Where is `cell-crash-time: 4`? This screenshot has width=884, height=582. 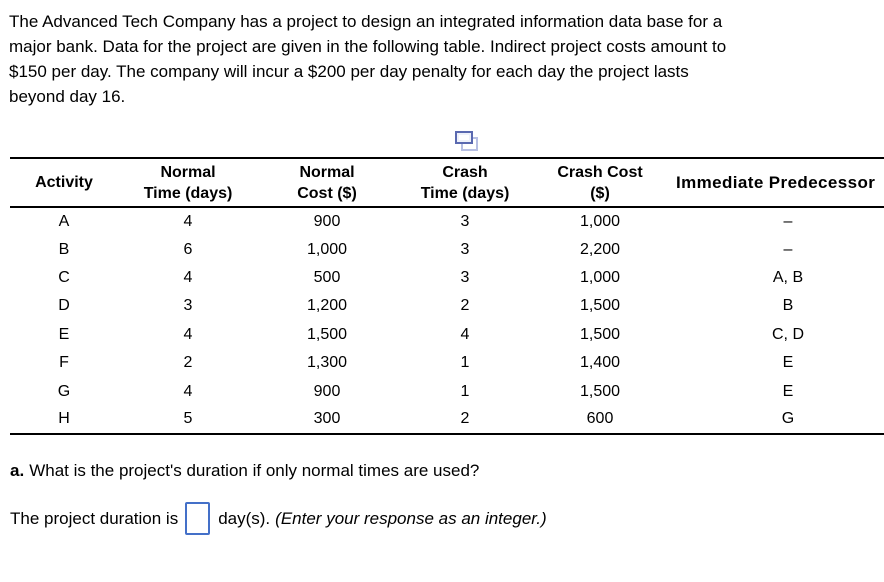 cell-crash-time: 4 is located at coordinates (465, 334).